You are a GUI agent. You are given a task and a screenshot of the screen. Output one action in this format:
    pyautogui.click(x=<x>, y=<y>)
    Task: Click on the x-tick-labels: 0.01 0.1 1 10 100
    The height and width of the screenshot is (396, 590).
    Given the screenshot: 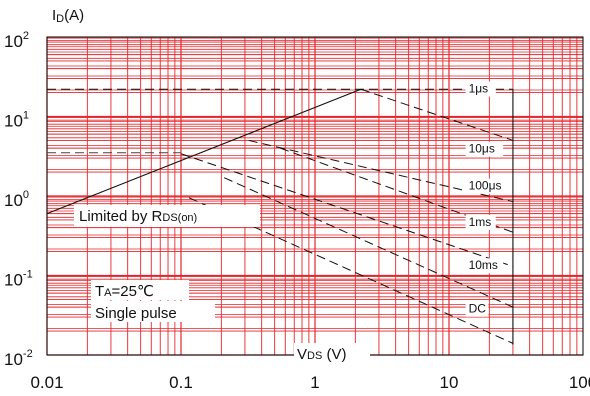 What is the action you would take?
    pyautogui.click(x=310, y=382)
    